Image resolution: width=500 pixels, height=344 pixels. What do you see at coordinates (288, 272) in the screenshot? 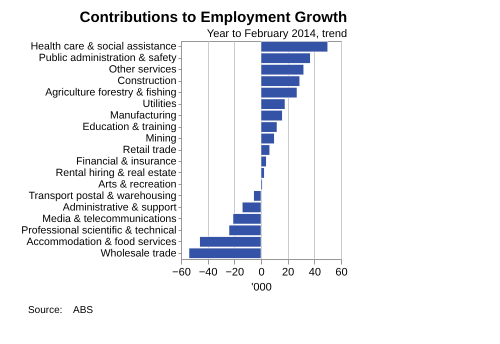
I see `x-tick-label: 20` at bounding box center [288, 272].